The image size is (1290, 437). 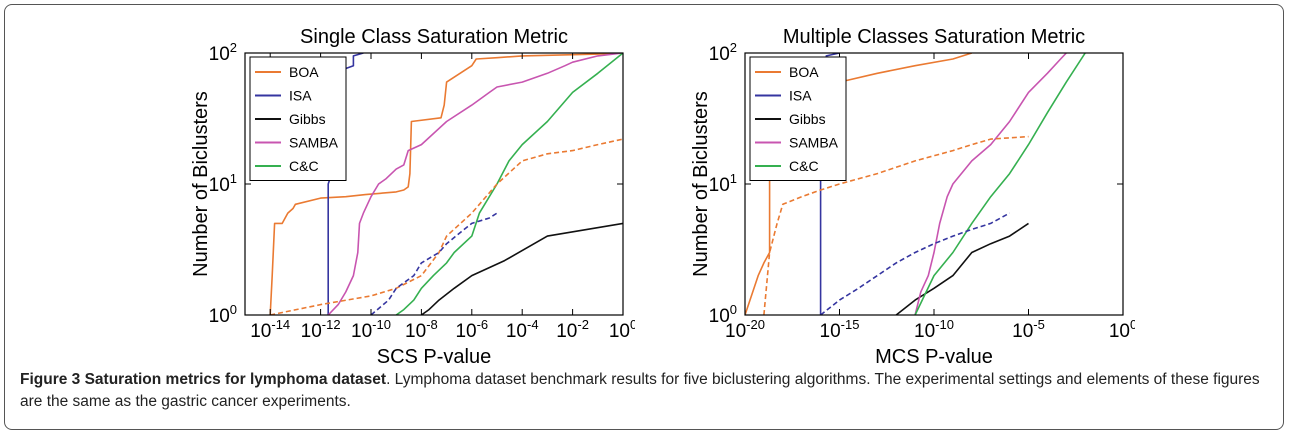 What do you see at coordinates (471, 329) in the screenshot?
I see `x-tick-label: 10⁻⁶` at bounding box center [471, 329].